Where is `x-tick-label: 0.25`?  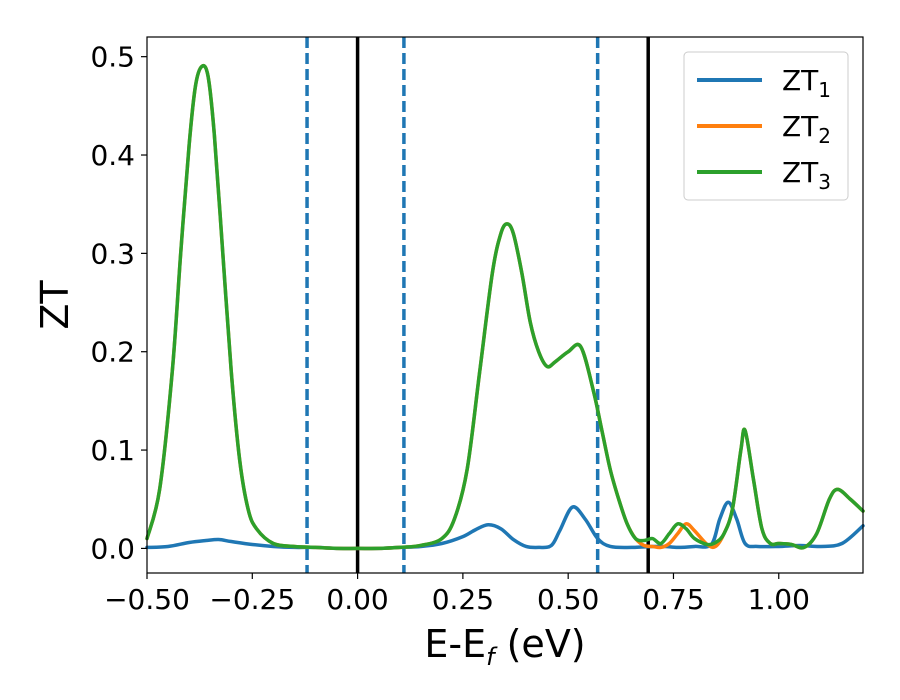 x-tick-label: 0.25 is located at coordinates (463, 599).